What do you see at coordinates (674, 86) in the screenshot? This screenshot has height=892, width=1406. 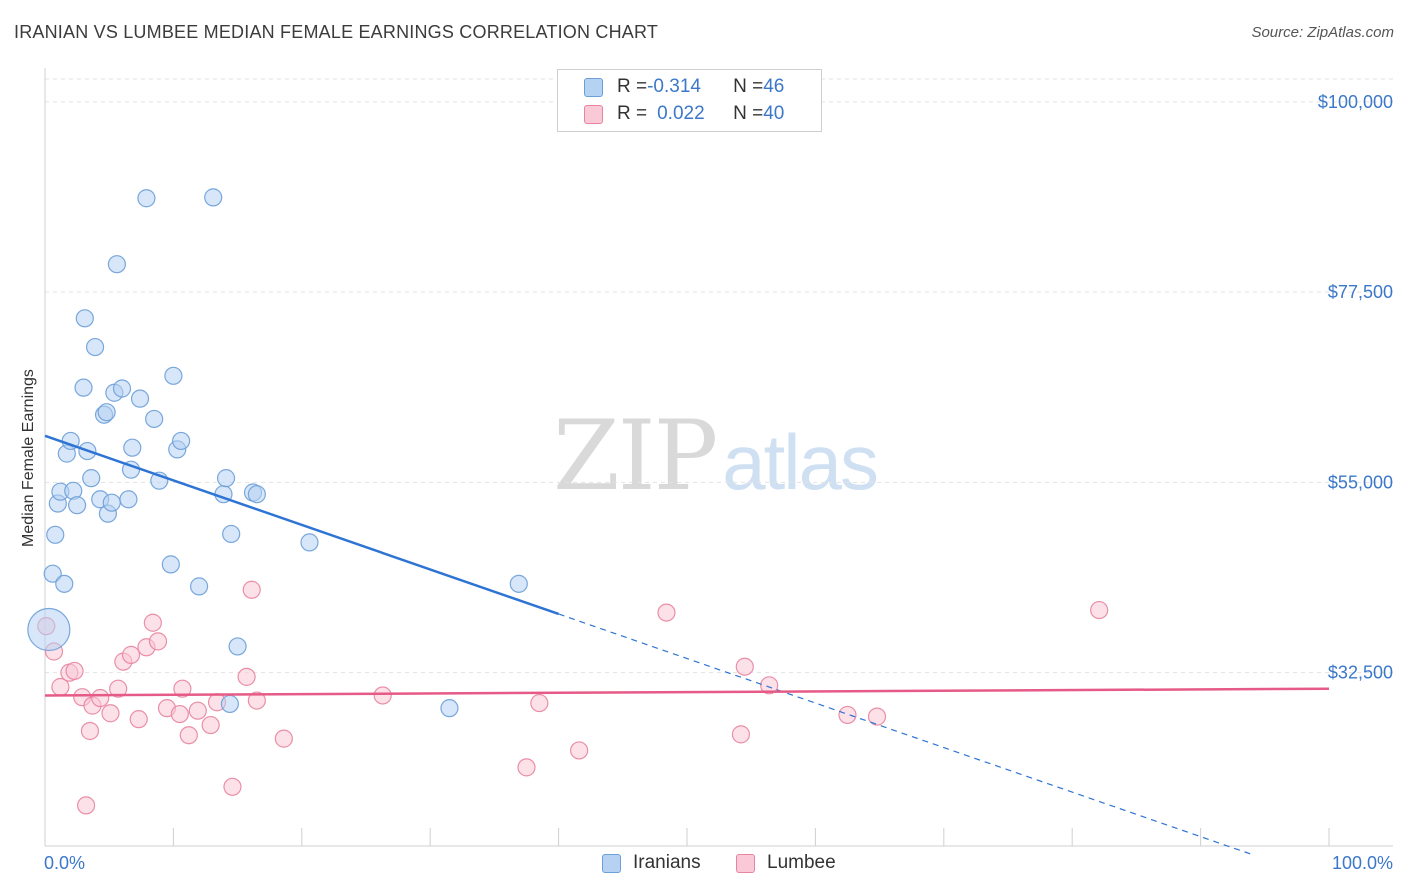 I see `legend-r-value-iranians: -0.314` at bounding box center [674, 86].